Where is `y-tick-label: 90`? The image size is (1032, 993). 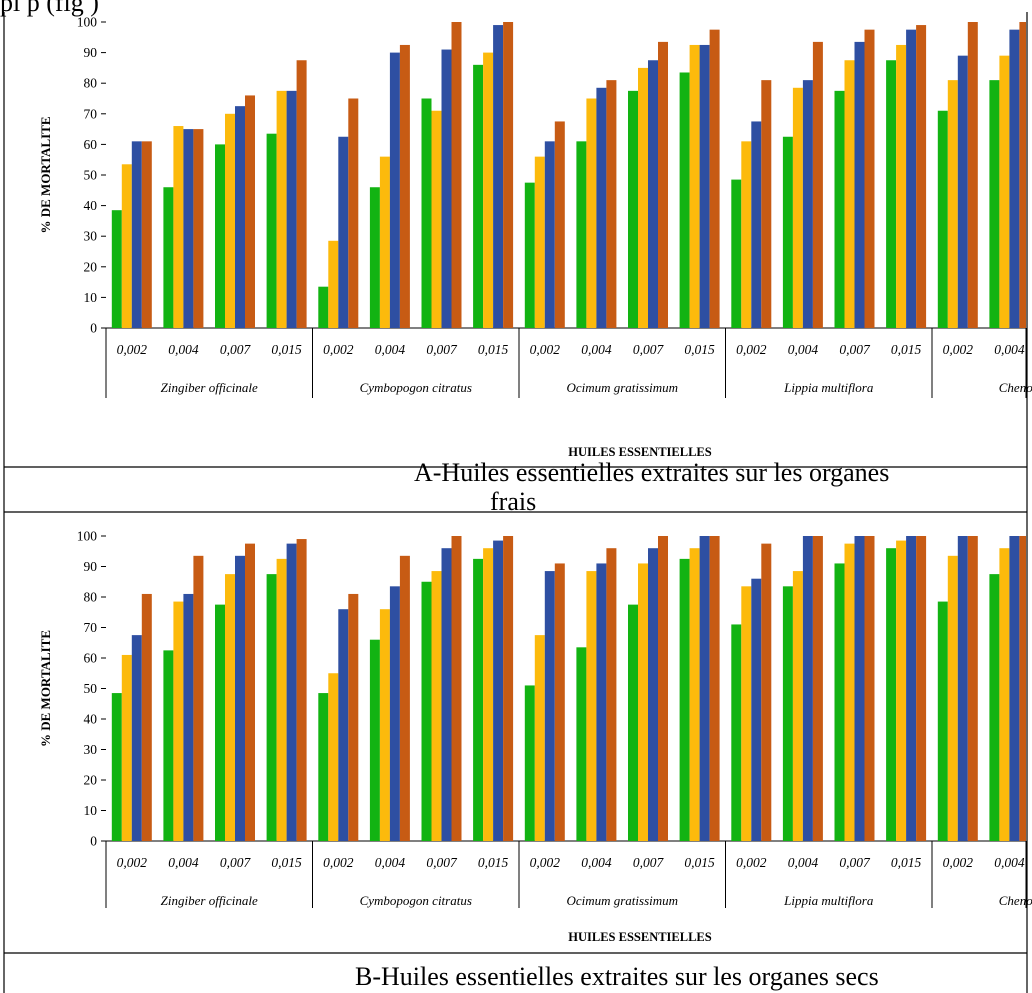 y-tick-label: 90 is located at coordinates (91, 52).